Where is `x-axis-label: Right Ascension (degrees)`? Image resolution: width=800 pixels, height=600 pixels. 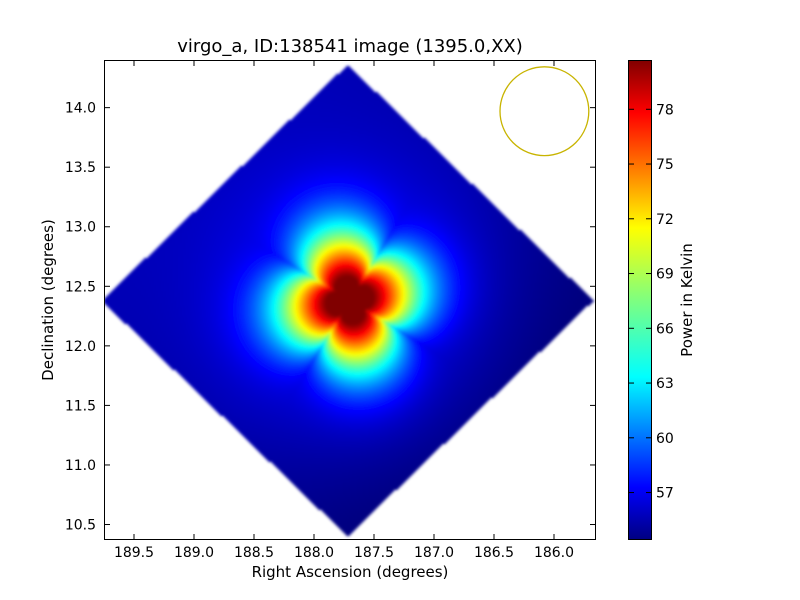 x-axis-label: Right Ascension (degrees) is located at coordinates (350, 572).